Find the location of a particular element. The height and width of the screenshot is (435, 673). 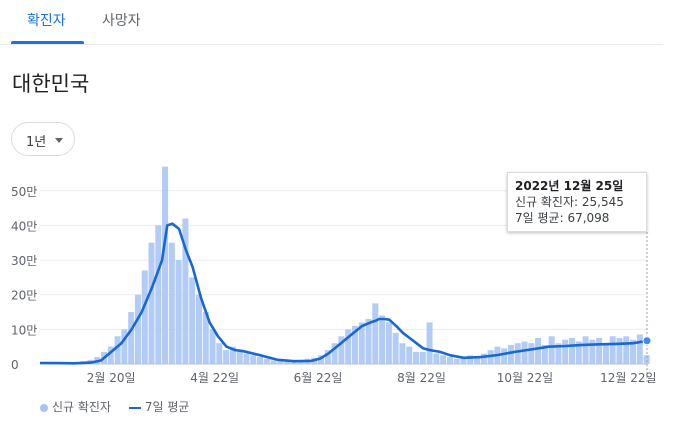

y-tick-labels: 0 10만 20만 30만 40만 50만 is located at coordinates (24, 278).